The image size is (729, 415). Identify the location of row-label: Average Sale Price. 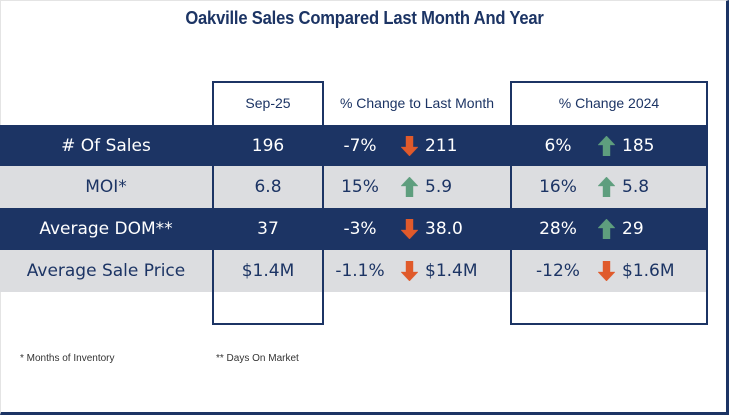
(106, 271).